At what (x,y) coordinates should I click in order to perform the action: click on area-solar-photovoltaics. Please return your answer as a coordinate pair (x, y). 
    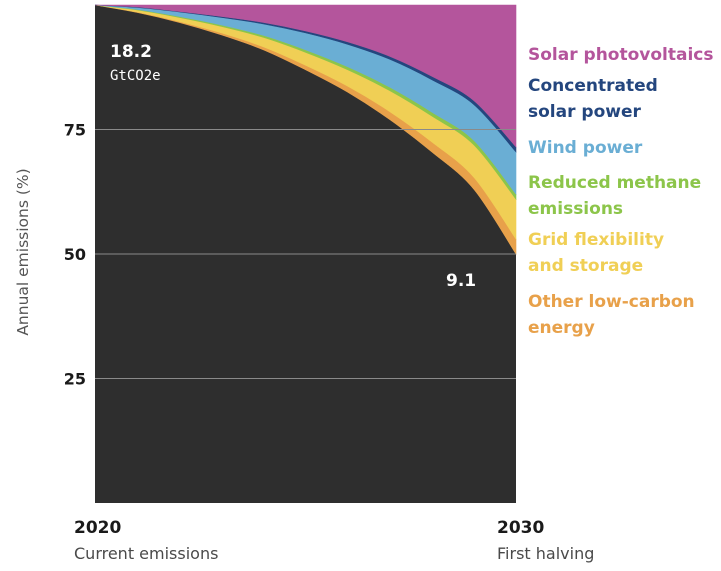
    Looking at the image, I should click on (305, 76).